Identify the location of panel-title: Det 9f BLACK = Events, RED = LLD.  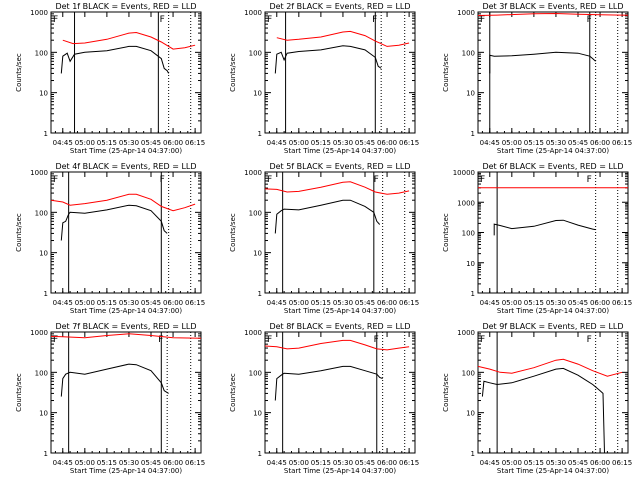
(552, 326).